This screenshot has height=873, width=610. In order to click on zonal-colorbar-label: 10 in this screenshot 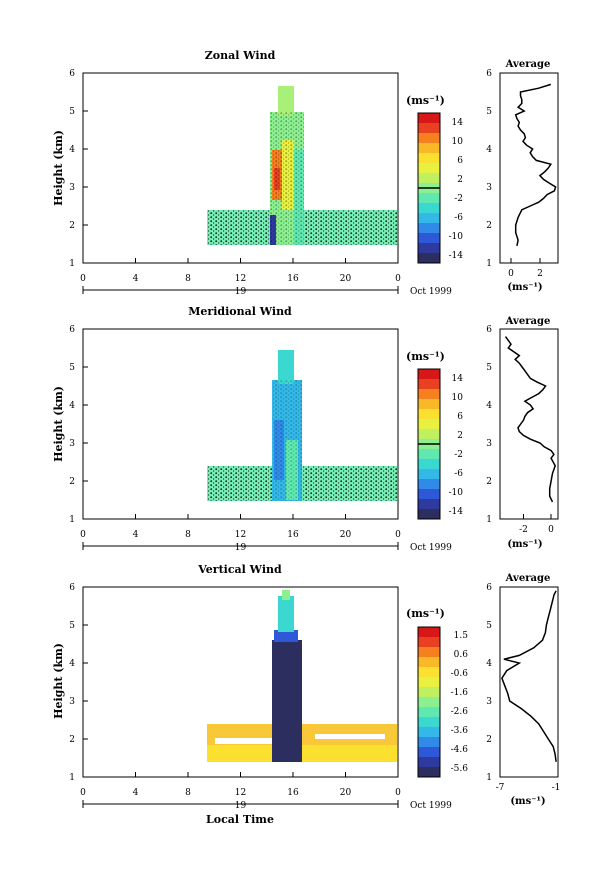, I will do `click(458, 142)`.